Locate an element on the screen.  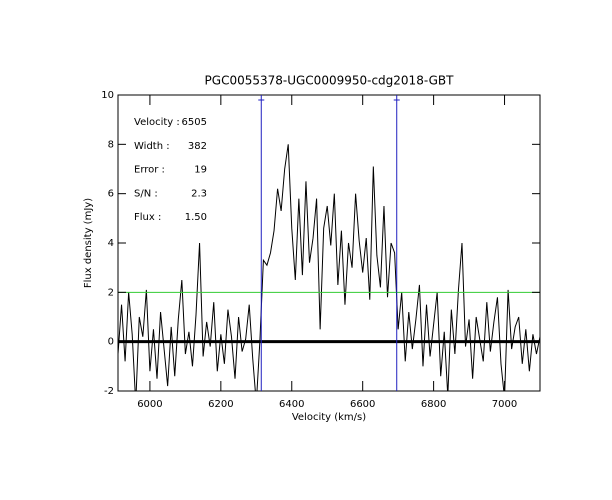
annotation-label: Velocity : is located at coordinates (157, 122).